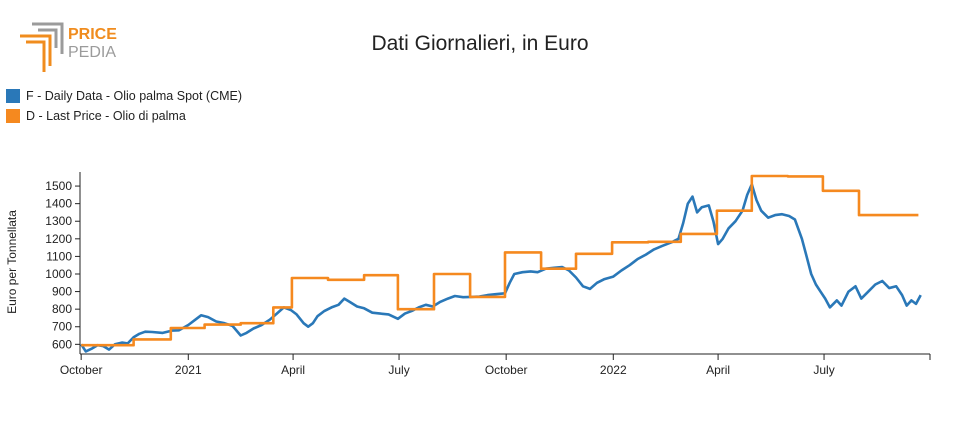  Describe the element at coordinates (58, 274) in the screenshot. I see `y-tick-label: 1000` at that location.